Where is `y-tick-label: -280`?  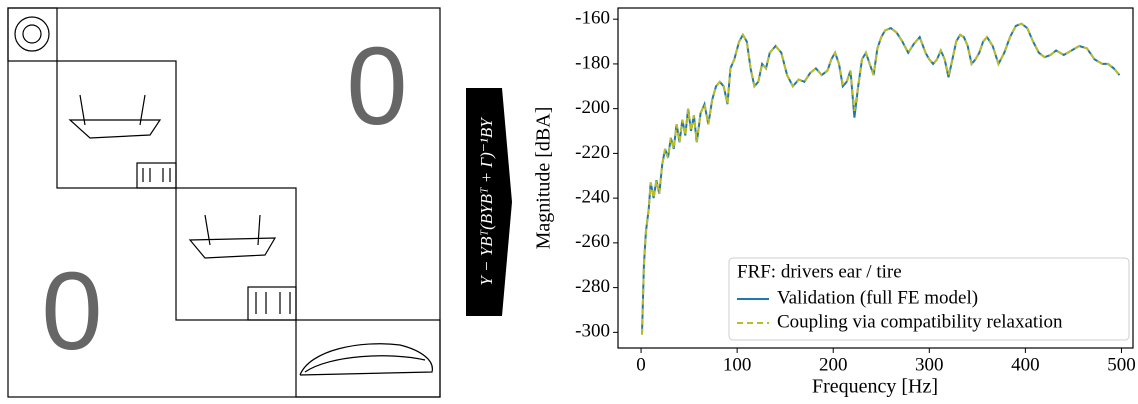
y-tick-label: -280 is located at coordinates (592, 286).